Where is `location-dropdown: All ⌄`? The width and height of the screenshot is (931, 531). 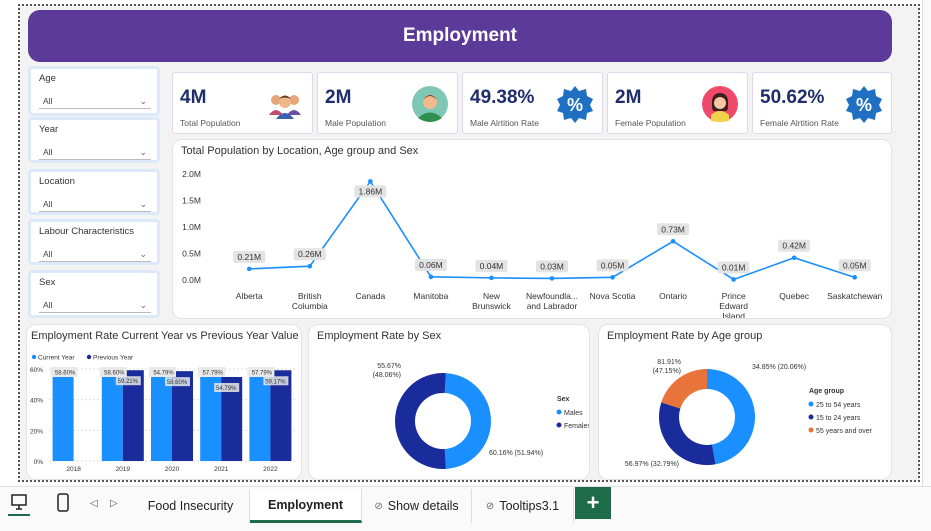
location-dropdown: All ⌄ is located at coordinates (95, 204).